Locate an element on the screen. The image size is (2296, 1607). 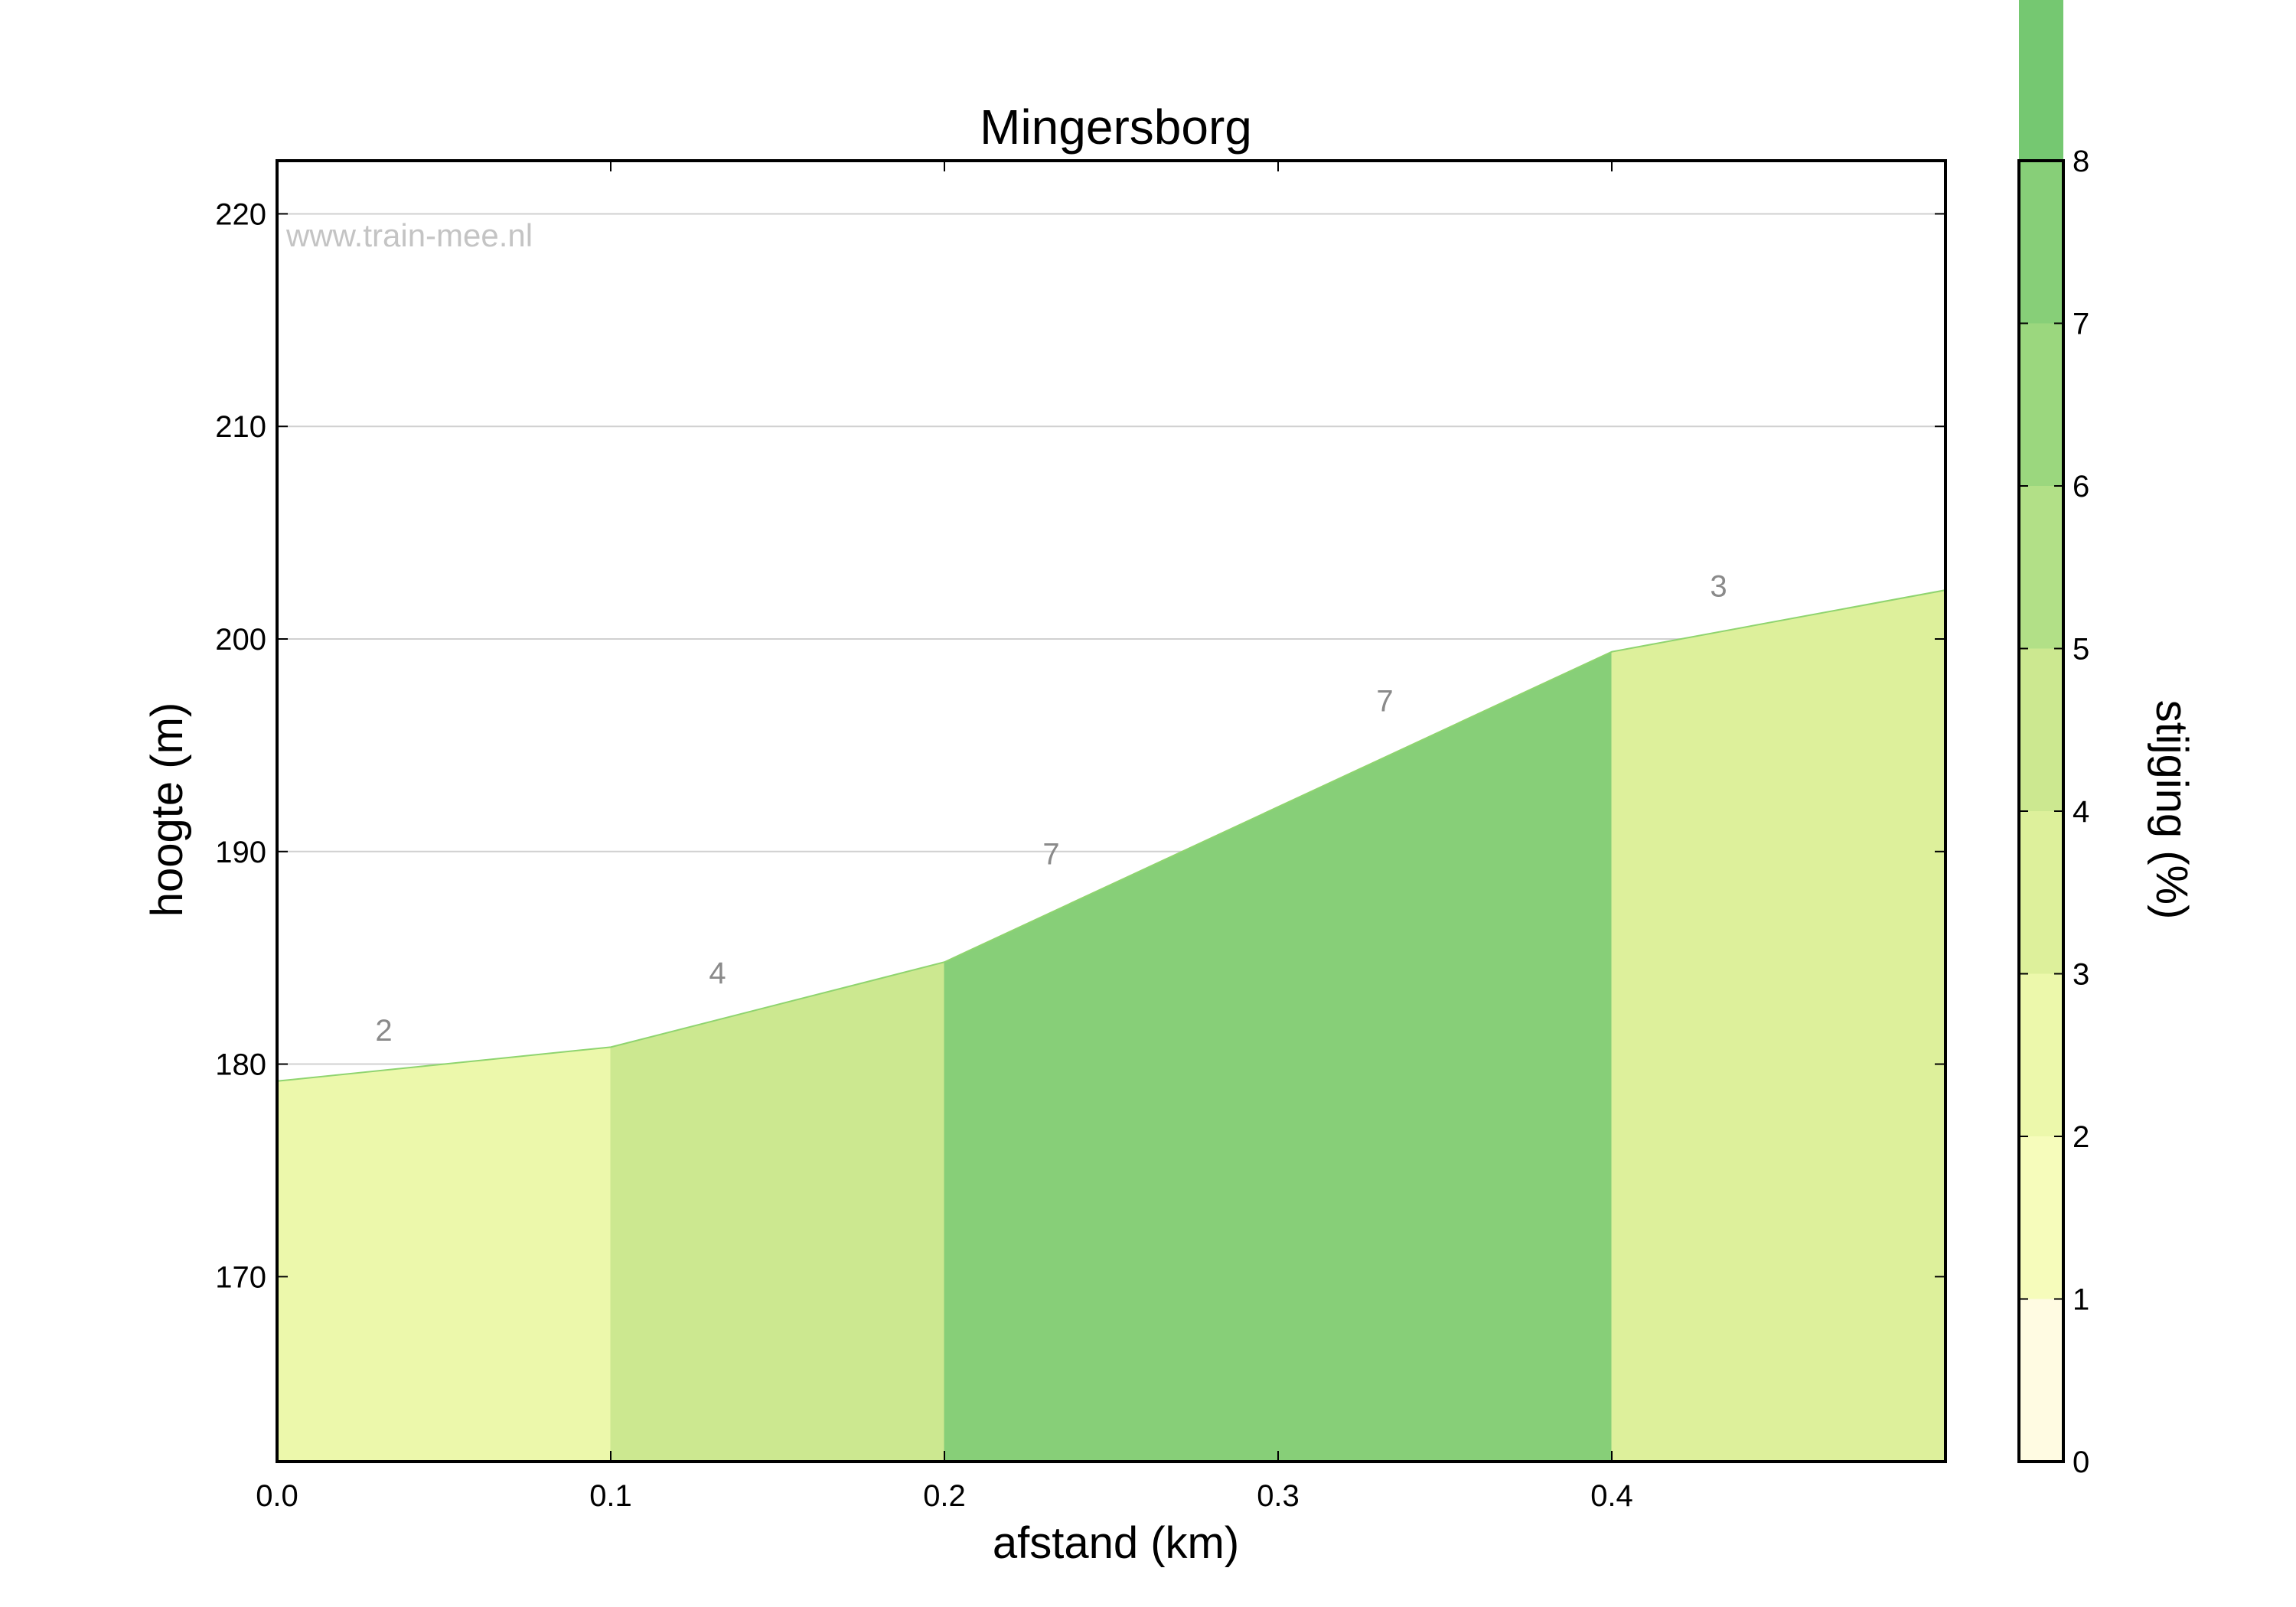
colorbar-tick-labels: 0 1 2 3 4 5 6 7 8 is located at coordinates (2081, 812).